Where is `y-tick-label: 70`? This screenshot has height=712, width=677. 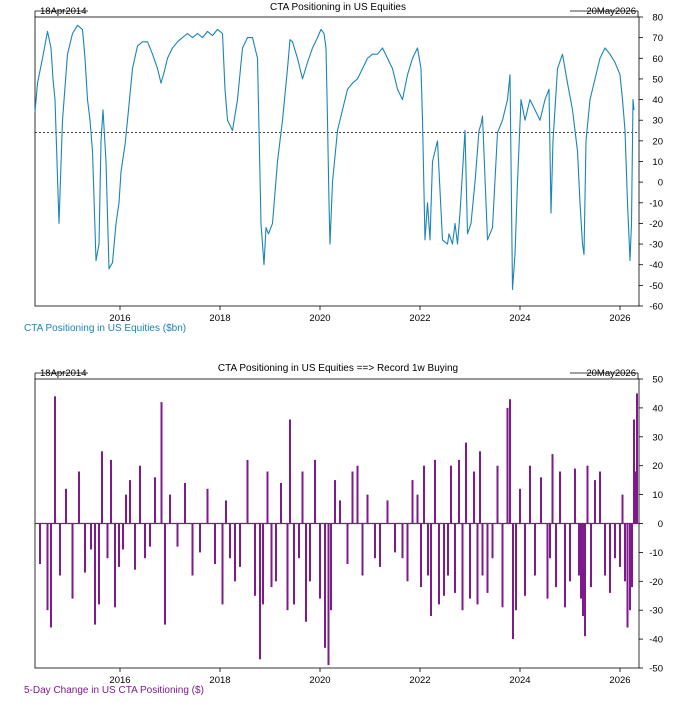
y-tick-label: 70 is located at coordinates (657, 38).